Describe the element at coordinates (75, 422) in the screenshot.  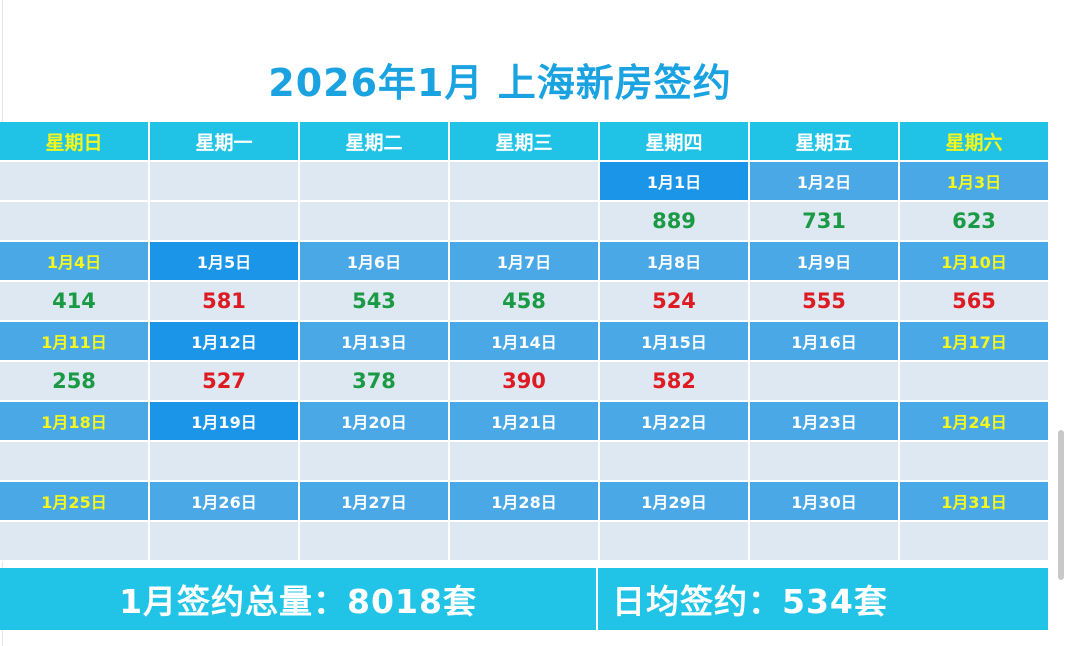
I see `date-cell: 1月18日` at that location.